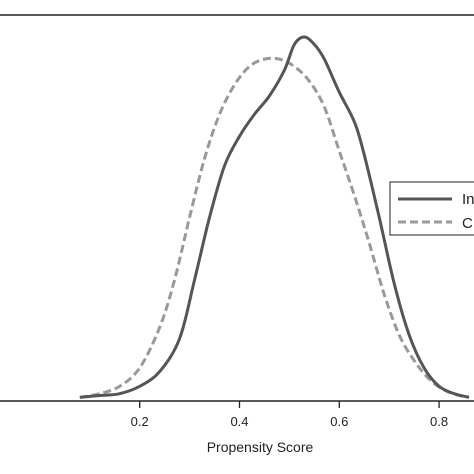 Image resolution: width=474 pixels, height=474 pixels. I want to click on x-tick-label: 0.6, so click(339, 421).